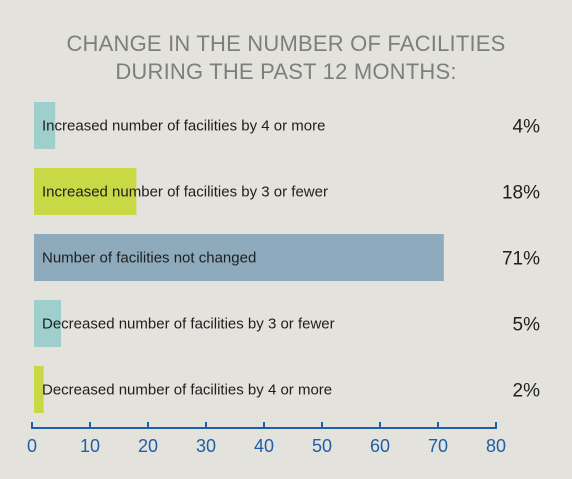 This screenshot has width=572, height=479. What do you see at coordinates (286, 43) in the screenshot?
I see `chart-title-line-1: CHANGE IN THE NUMBER OF FACILITIES` at bounding box center [286, 43].